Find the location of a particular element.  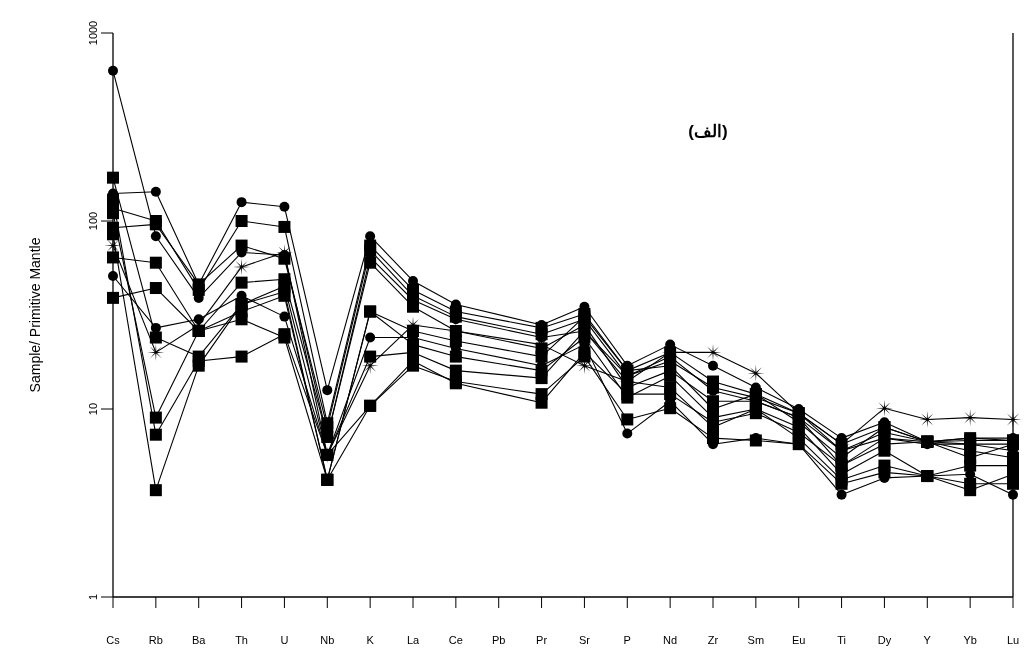

x-tick-label: Nd is located at coordinates (670, 640).